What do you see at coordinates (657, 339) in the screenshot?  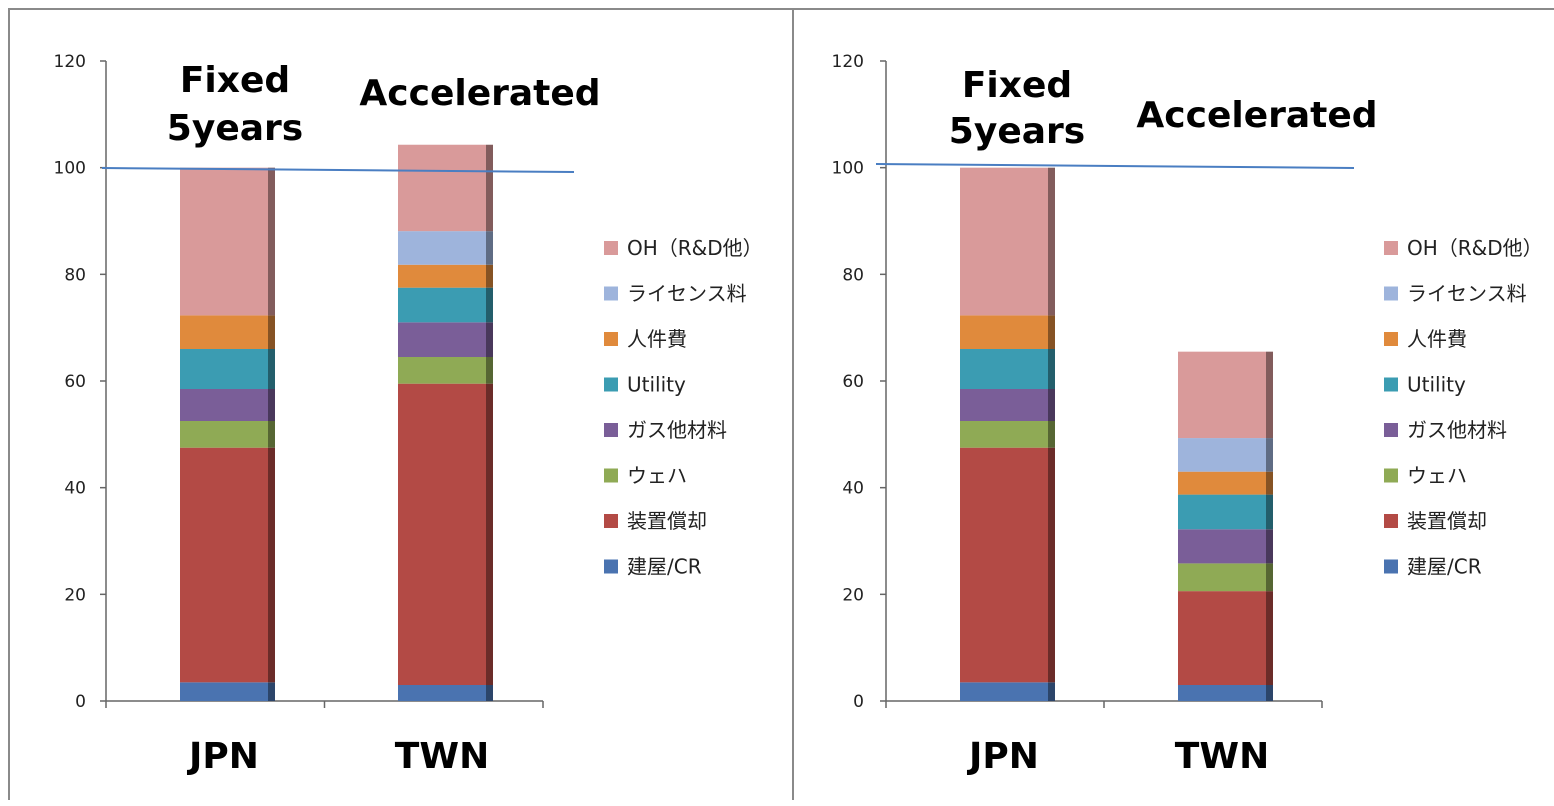 I see `legend-label: 人件費` at bounding box center [657, 339].